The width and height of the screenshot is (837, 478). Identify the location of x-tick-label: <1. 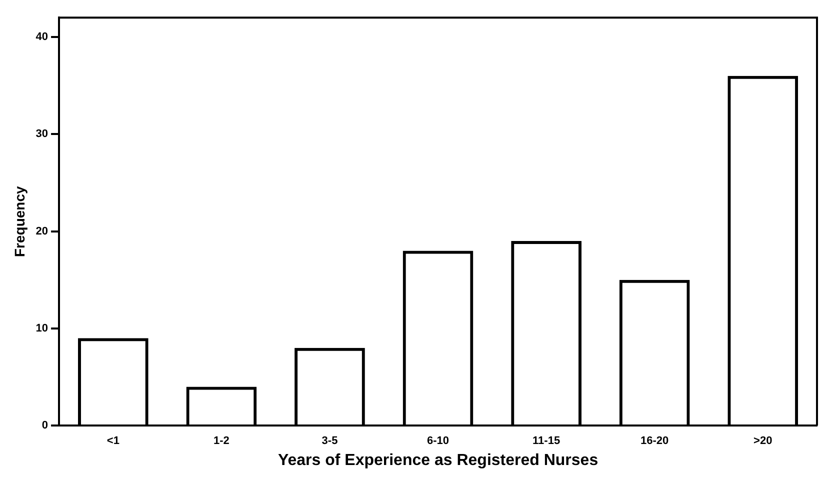
(113, 441).